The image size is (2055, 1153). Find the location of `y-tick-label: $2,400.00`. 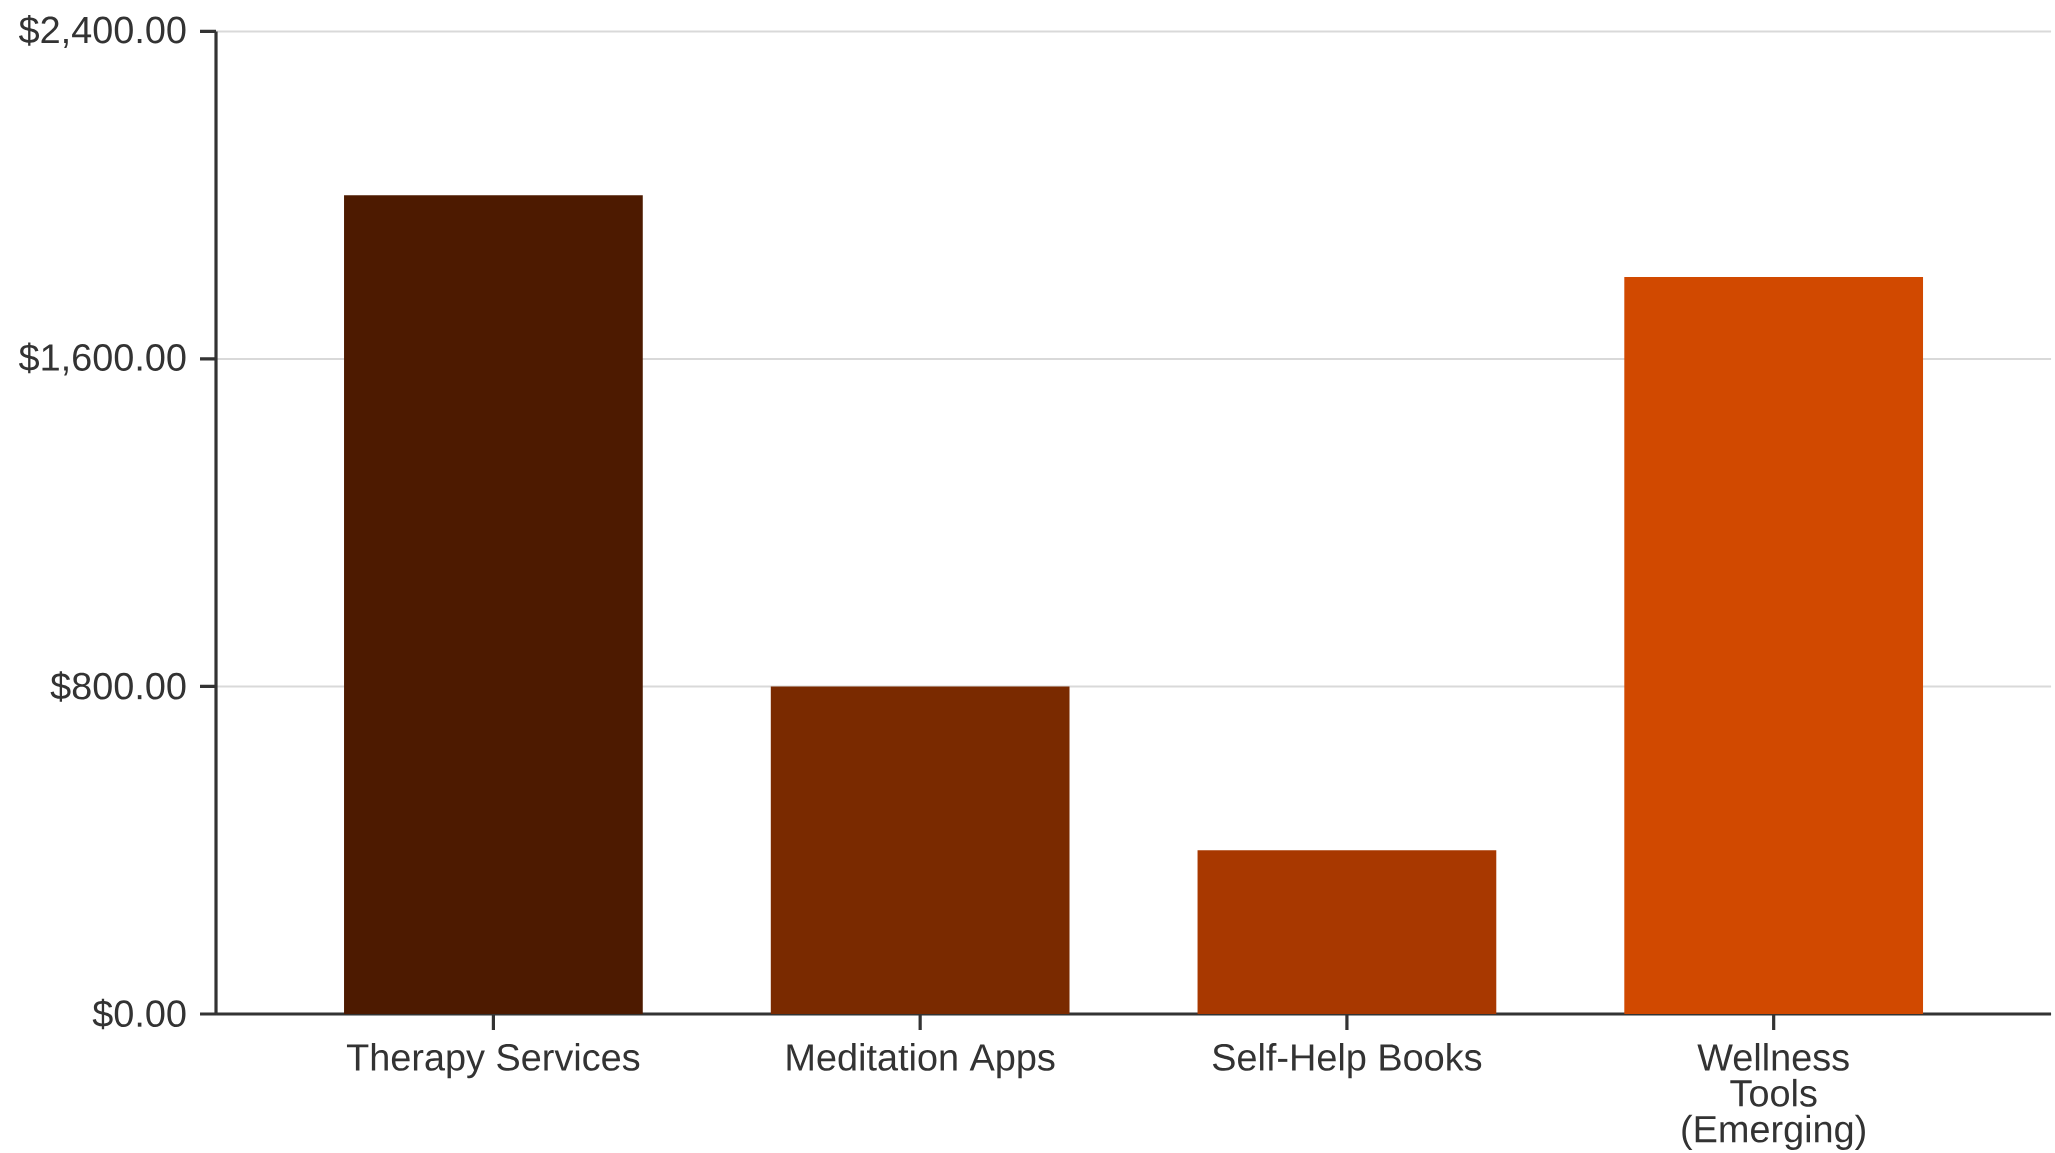

y-tick-label: $2,400.00 is located at coordinates (102, 31).